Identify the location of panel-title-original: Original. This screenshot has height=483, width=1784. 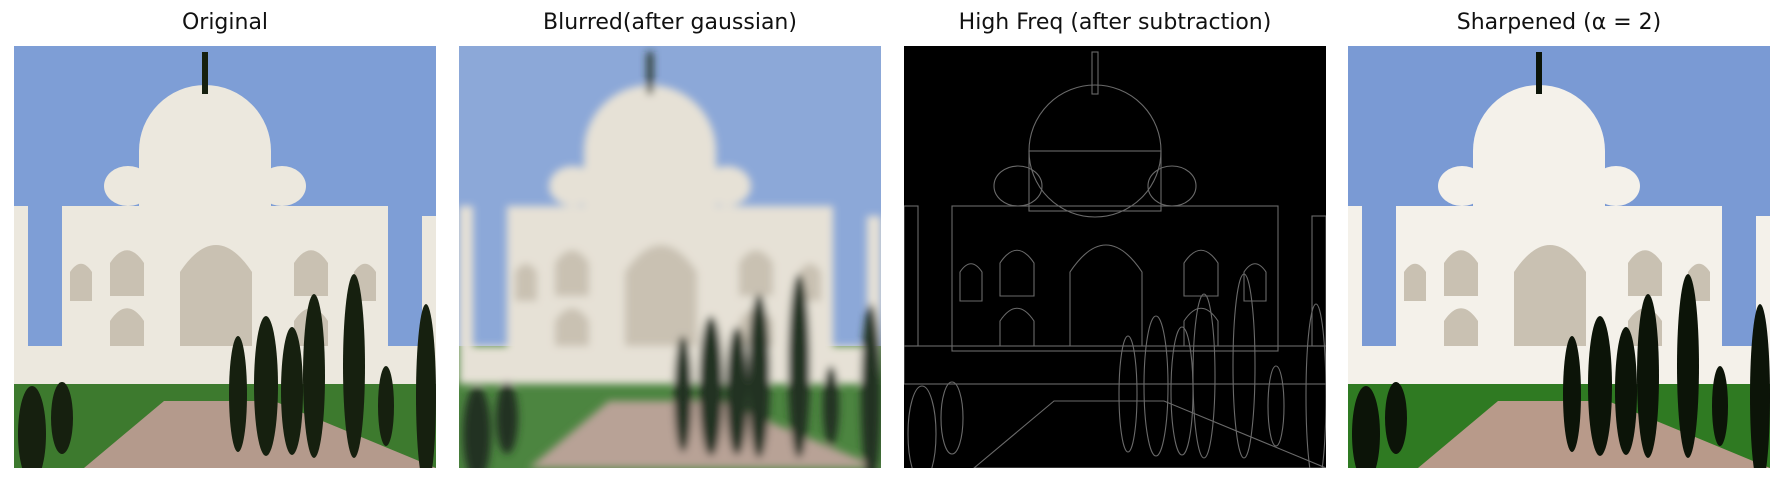
(225, 22).